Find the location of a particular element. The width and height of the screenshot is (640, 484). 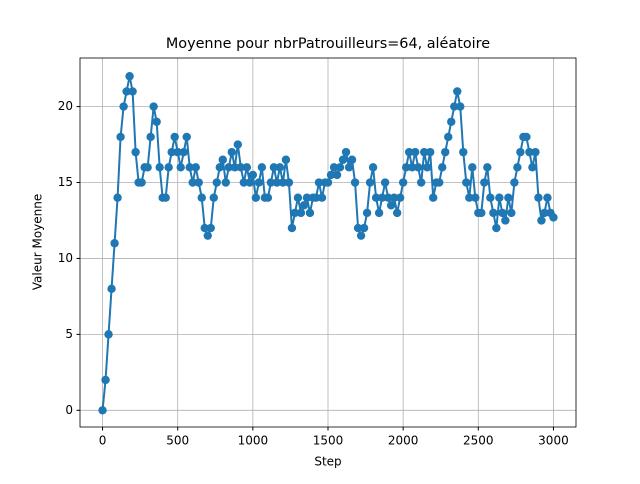

x-tick-label: 1000 is located at coordinates (253, 441).